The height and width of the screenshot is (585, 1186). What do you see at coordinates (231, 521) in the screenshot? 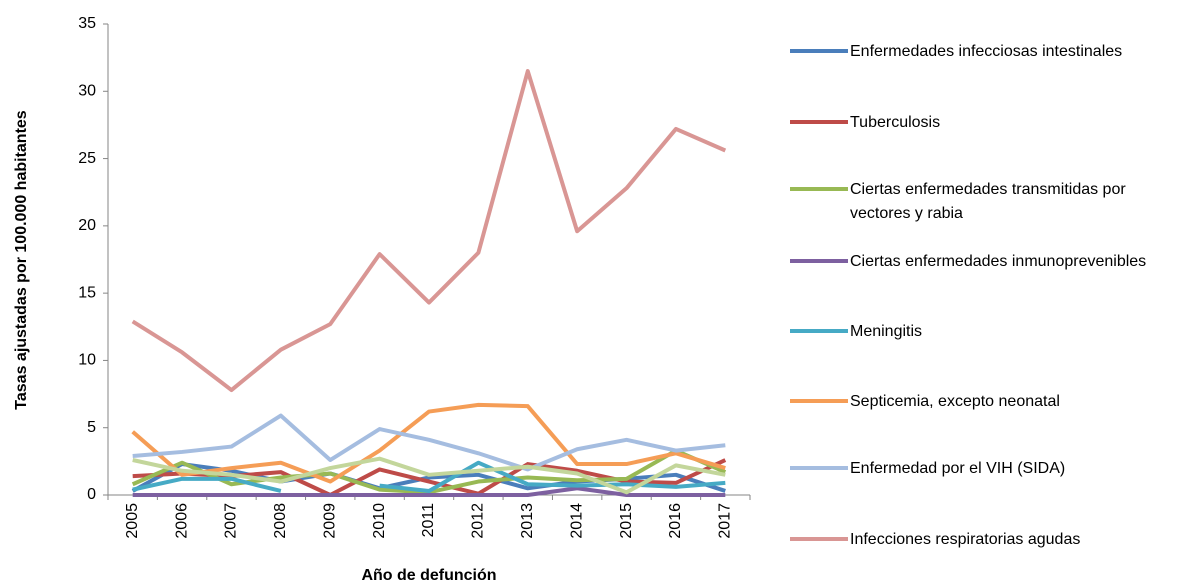
I see `x-tick-label: 2007` at bounding box center [231, 521].